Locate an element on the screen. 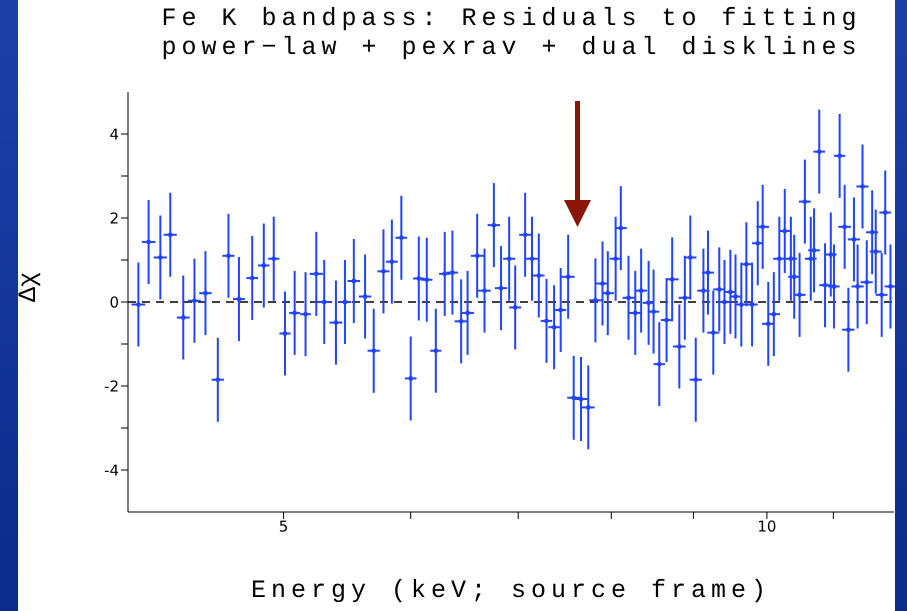 The height and width of the screenshot is (611, 907). y-tick-label: 0 is located at coordinates (114, 302).